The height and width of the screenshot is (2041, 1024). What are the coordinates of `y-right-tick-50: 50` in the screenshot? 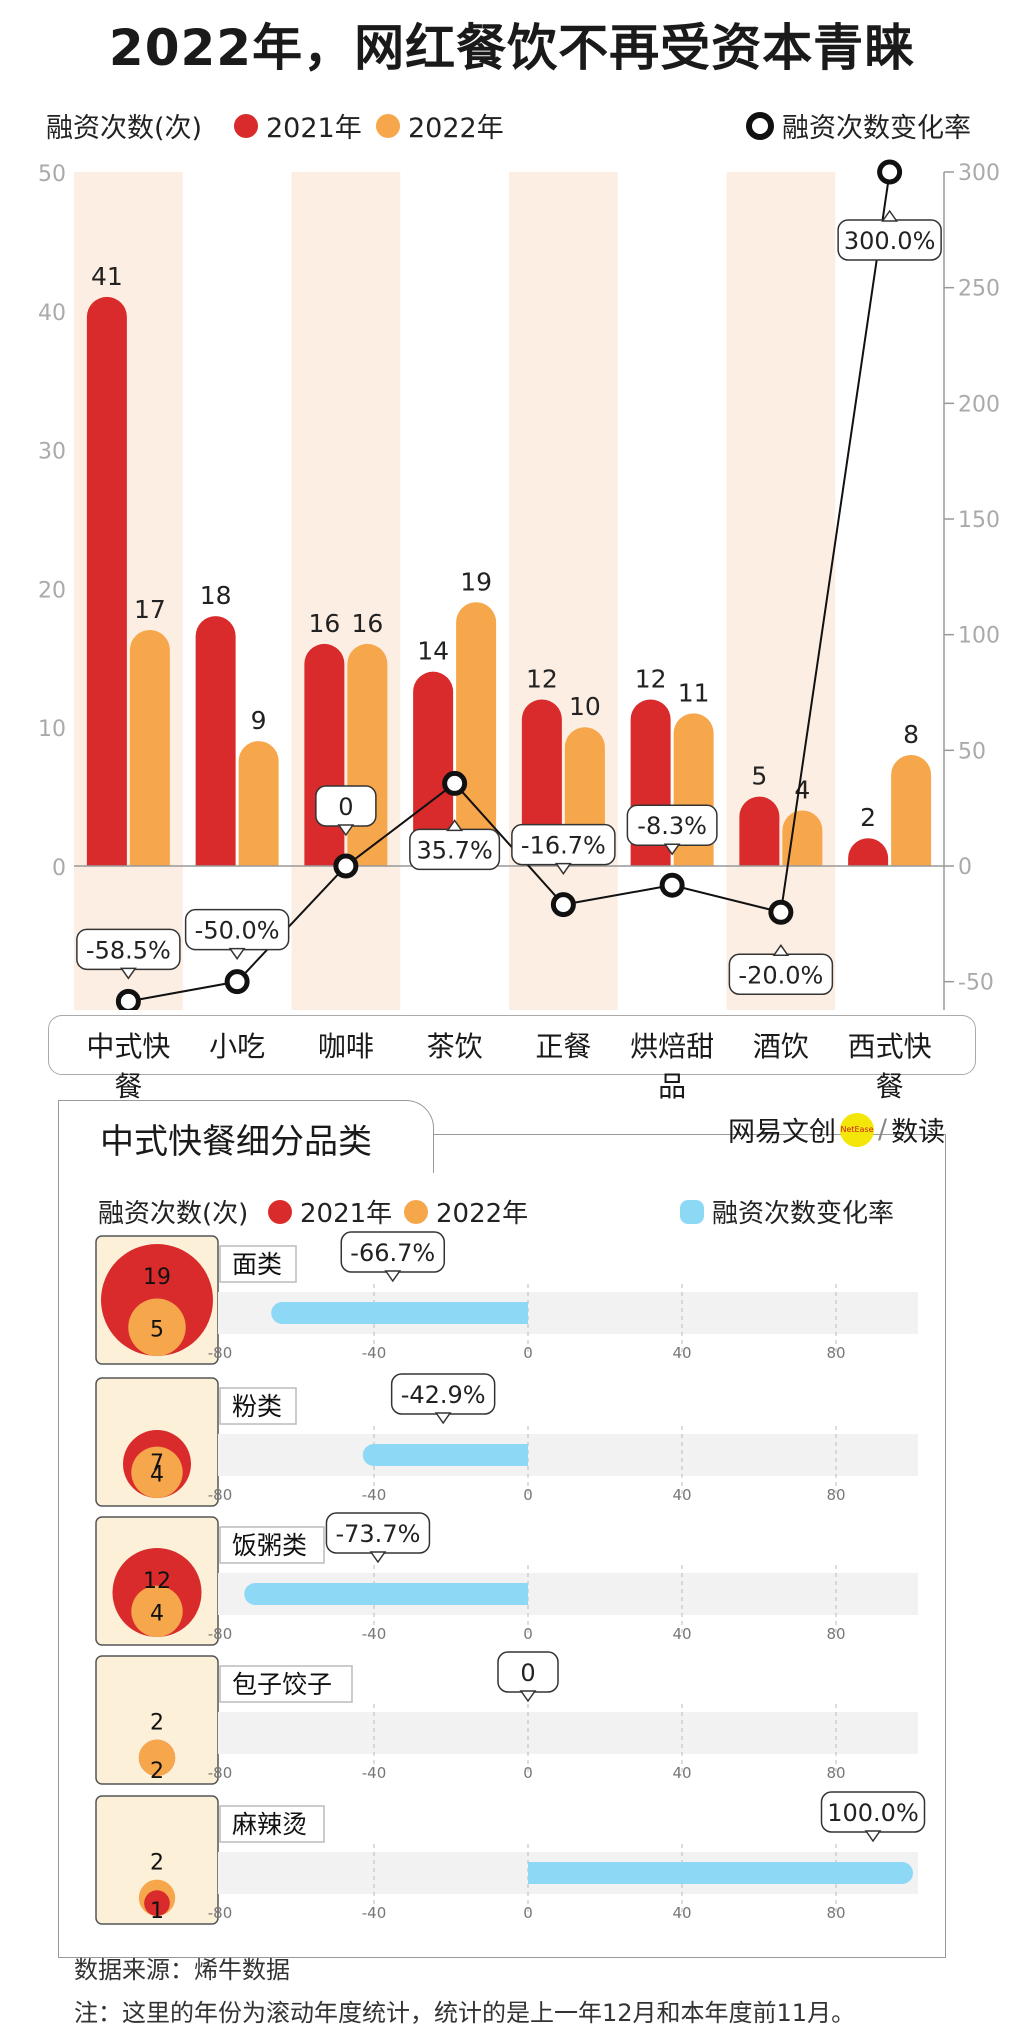 It's located at (972, 751).